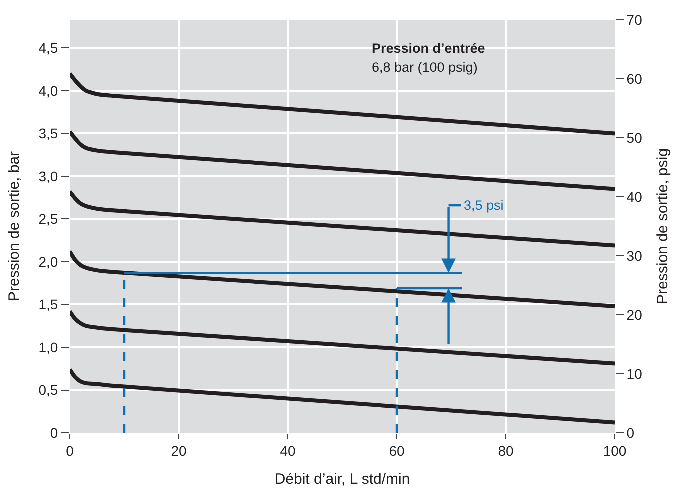 The height and width of the screenshot is (496, 690). Describe the element at coordinates (484, 205) in the screenshot. I see `annotation: 3,5 psi` at that location.